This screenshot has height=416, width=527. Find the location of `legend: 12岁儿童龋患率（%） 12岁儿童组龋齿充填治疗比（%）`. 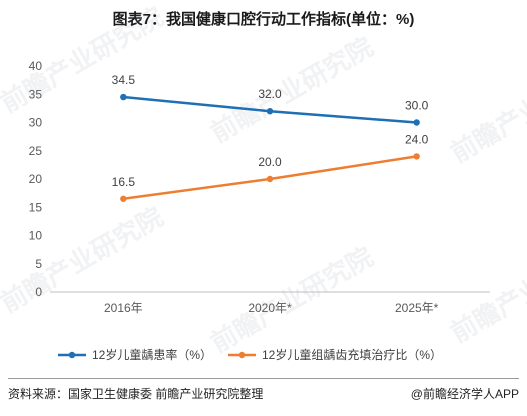

legend: 12岁儿童龋患率（%） 12岁儿童组龋齿充填治疗比（%） is located at coordinates (250, 354).